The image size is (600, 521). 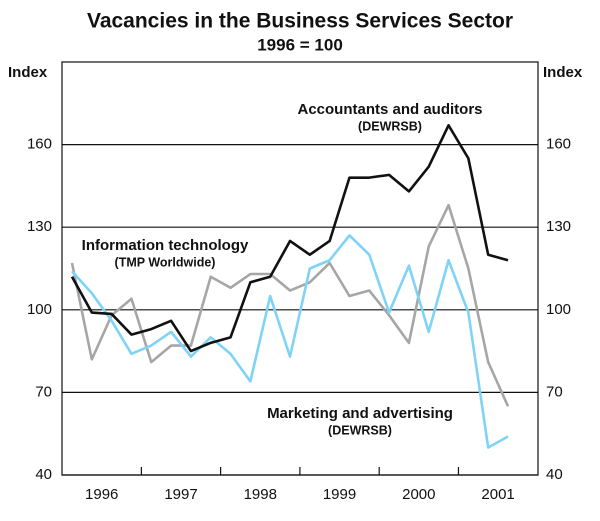 What do you see at coordinates (554, 474) in the screenshot?
I see `y2-tick-label: 40` at bounding box center [554, 474].